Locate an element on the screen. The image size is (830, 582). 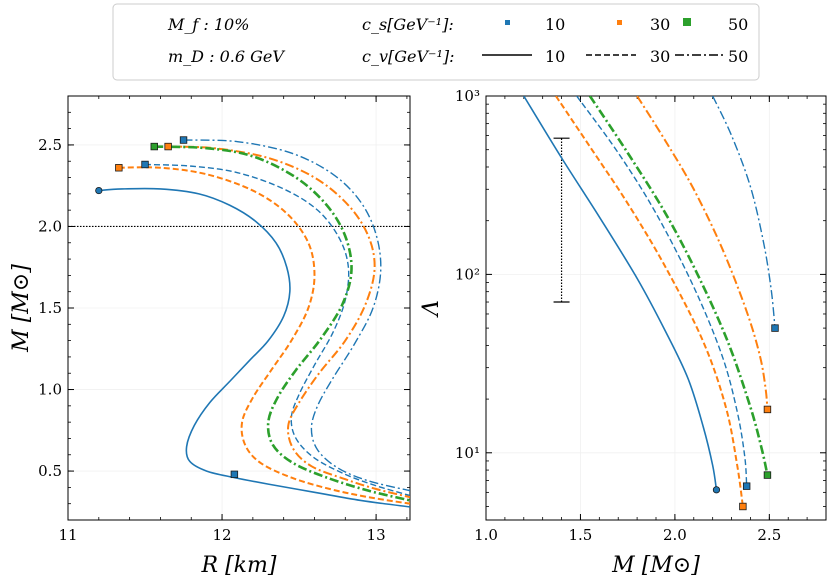
x-axis-label: R [km] is located at coordinates (239, 565).